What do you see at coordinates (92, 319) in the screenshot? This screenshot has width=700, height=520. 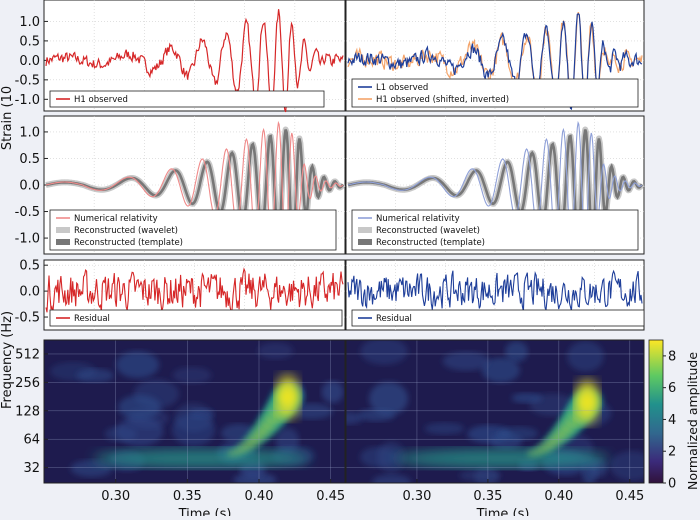 I see `legend-h1-residual-entry: Residual` at bounding box center [92, 319].